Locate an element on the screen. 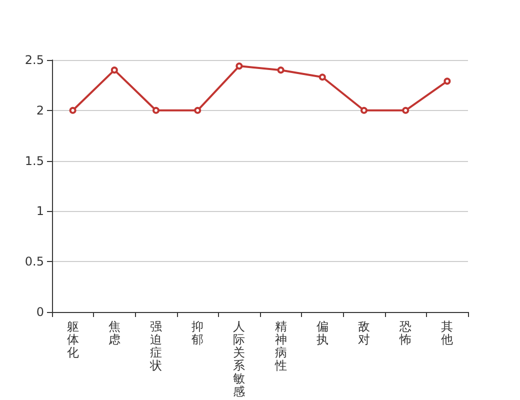 The image size is (520, 400). x-tick-label: 强迫症状 is located at coordinates (155, 346).